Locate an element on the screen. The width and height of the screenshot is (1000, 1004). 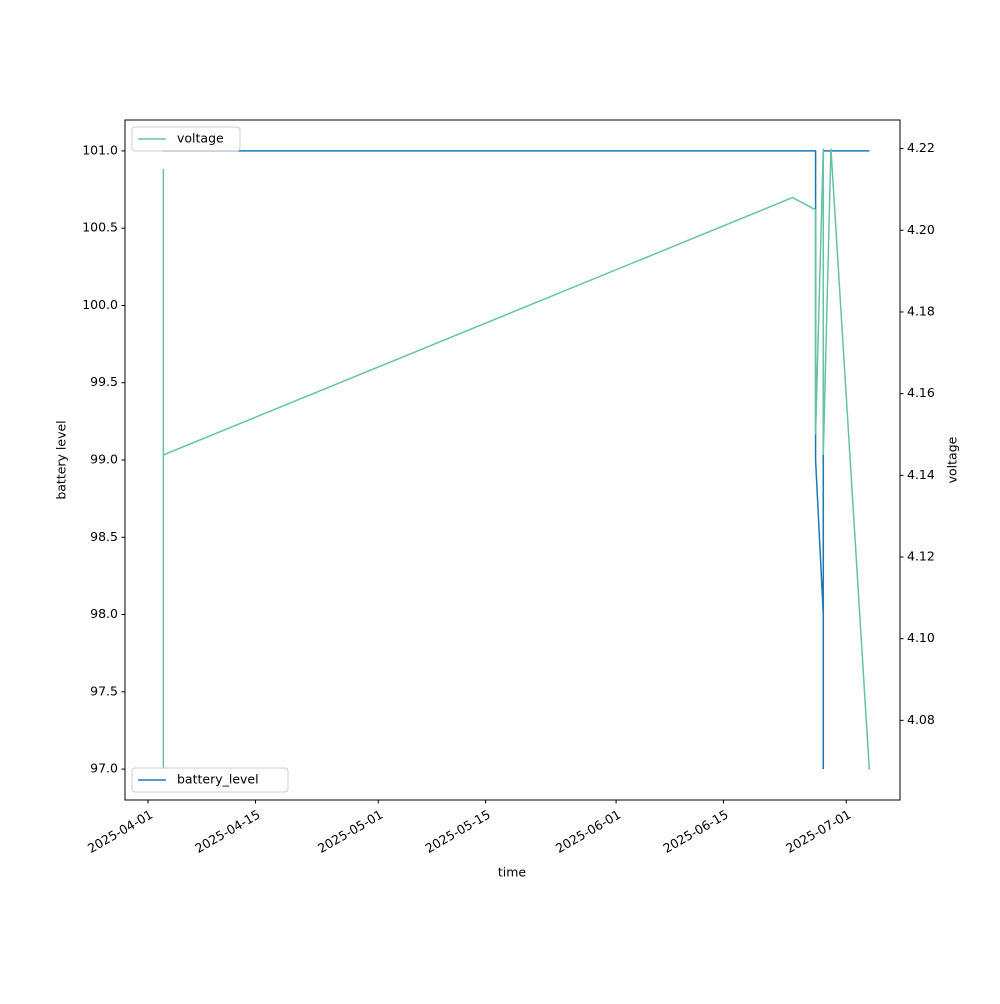
legend-label: battery_level is located at coordinates (218, 779).